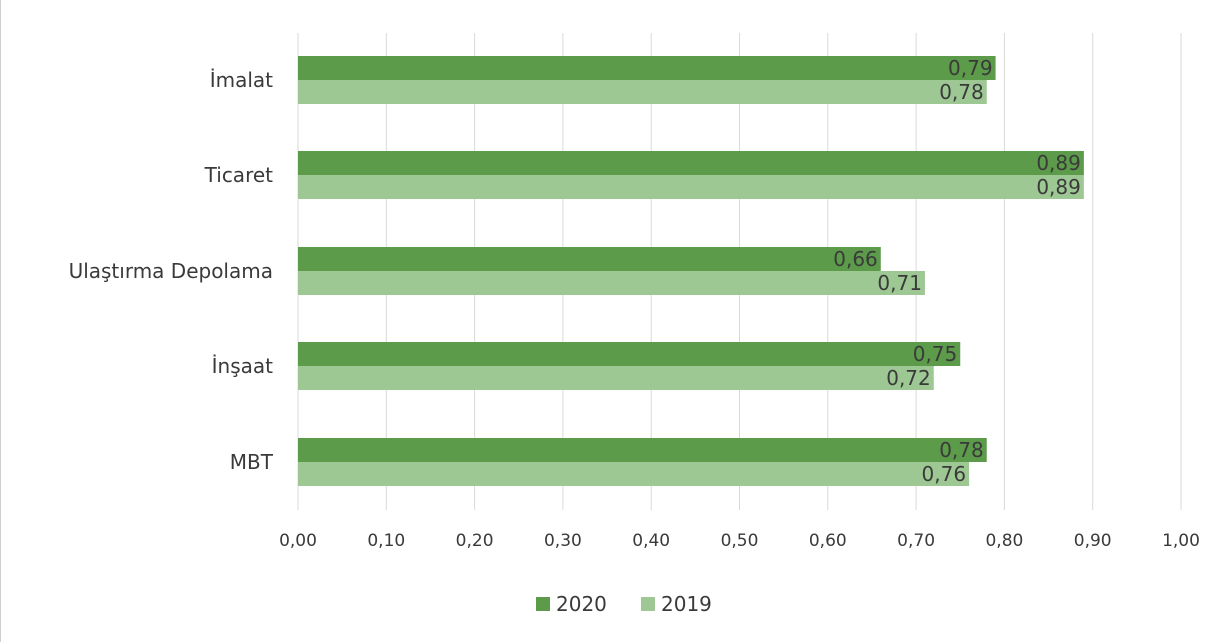  What do you see at coordinates (1004, 541) in the screenshot?
I see `x-tick-label: 0,80` at bounding box center [1004, 541].